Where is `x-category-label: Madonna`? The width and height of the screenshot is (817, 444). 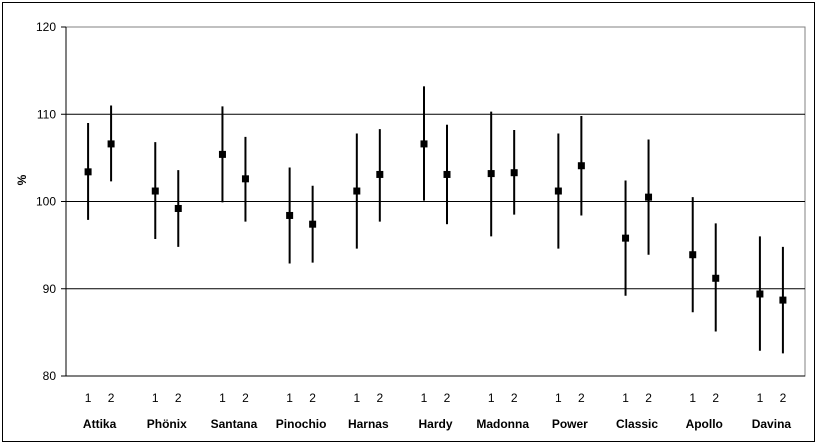 x-category-label: Madonna is located at coordinates (502, 424).